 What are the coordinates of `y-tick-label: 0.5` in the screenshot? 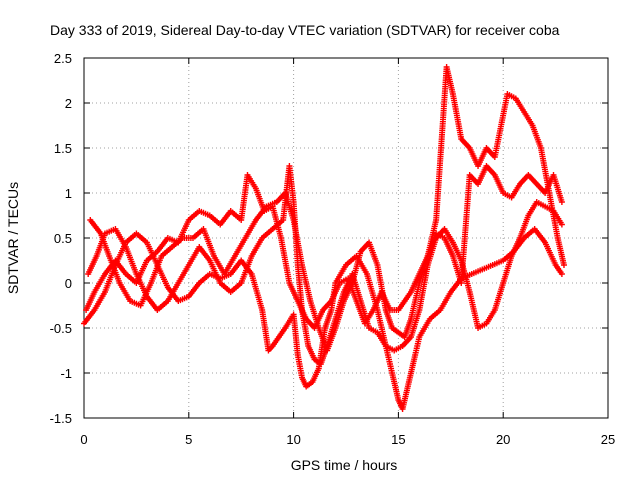 It's located at (63, 238).